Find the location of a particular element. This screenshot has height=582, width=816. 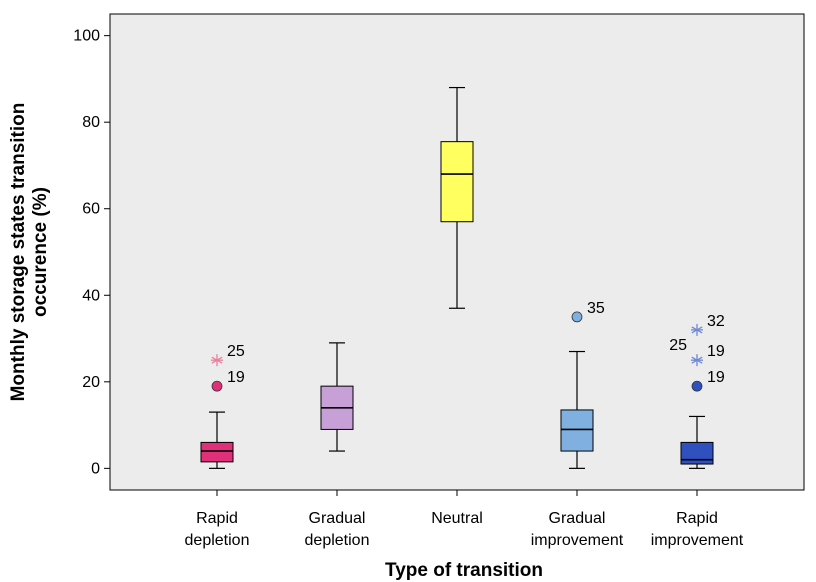

box-group: 19 19 32 25 is located at coordinates (697, 391).